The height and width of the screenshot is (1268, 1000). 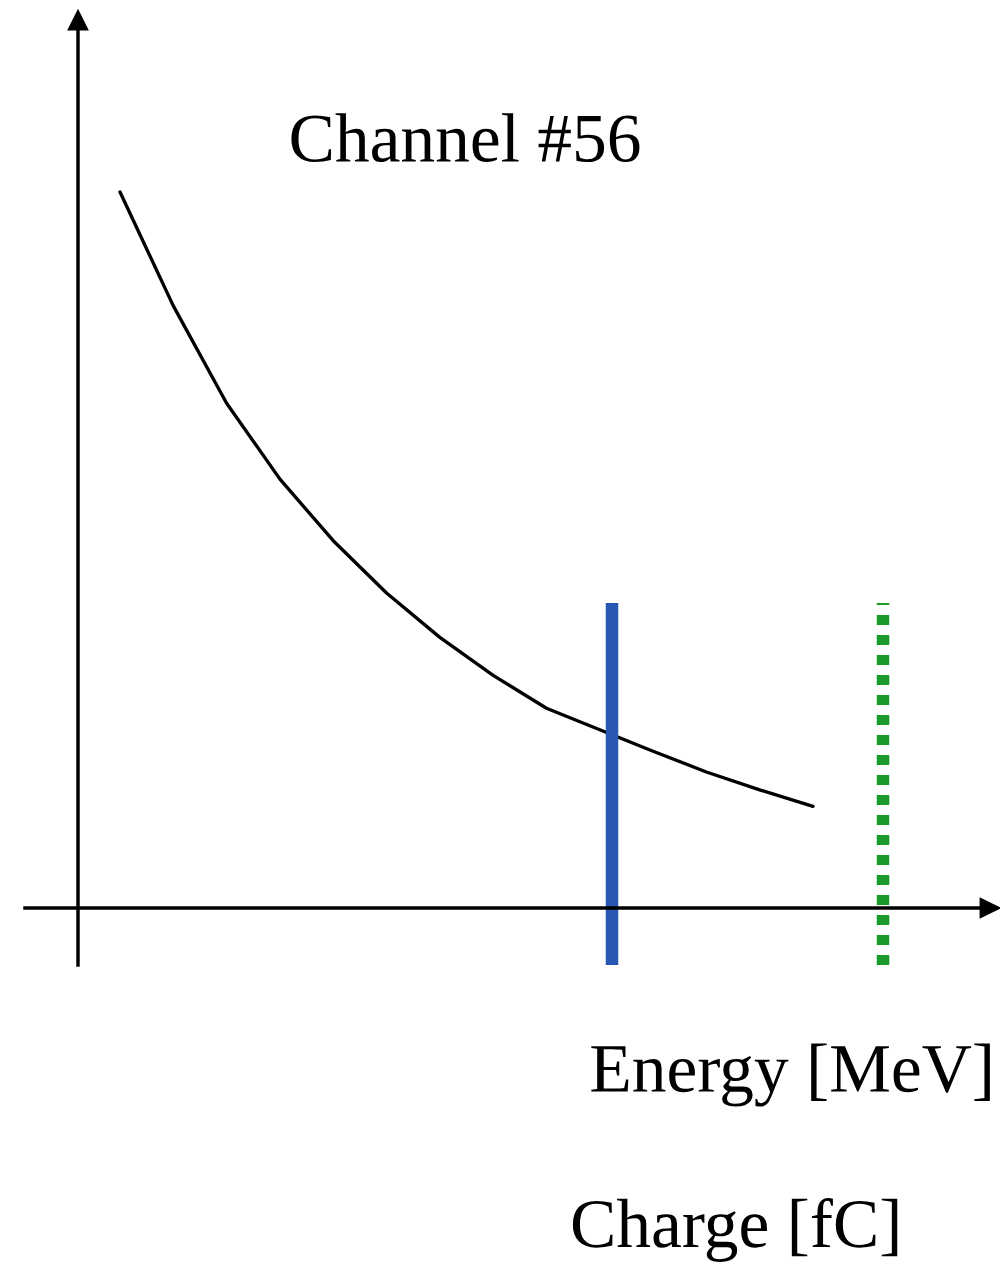 I want to click on x-axis-title: Energy [MeV], so click(x=790, y=1075).